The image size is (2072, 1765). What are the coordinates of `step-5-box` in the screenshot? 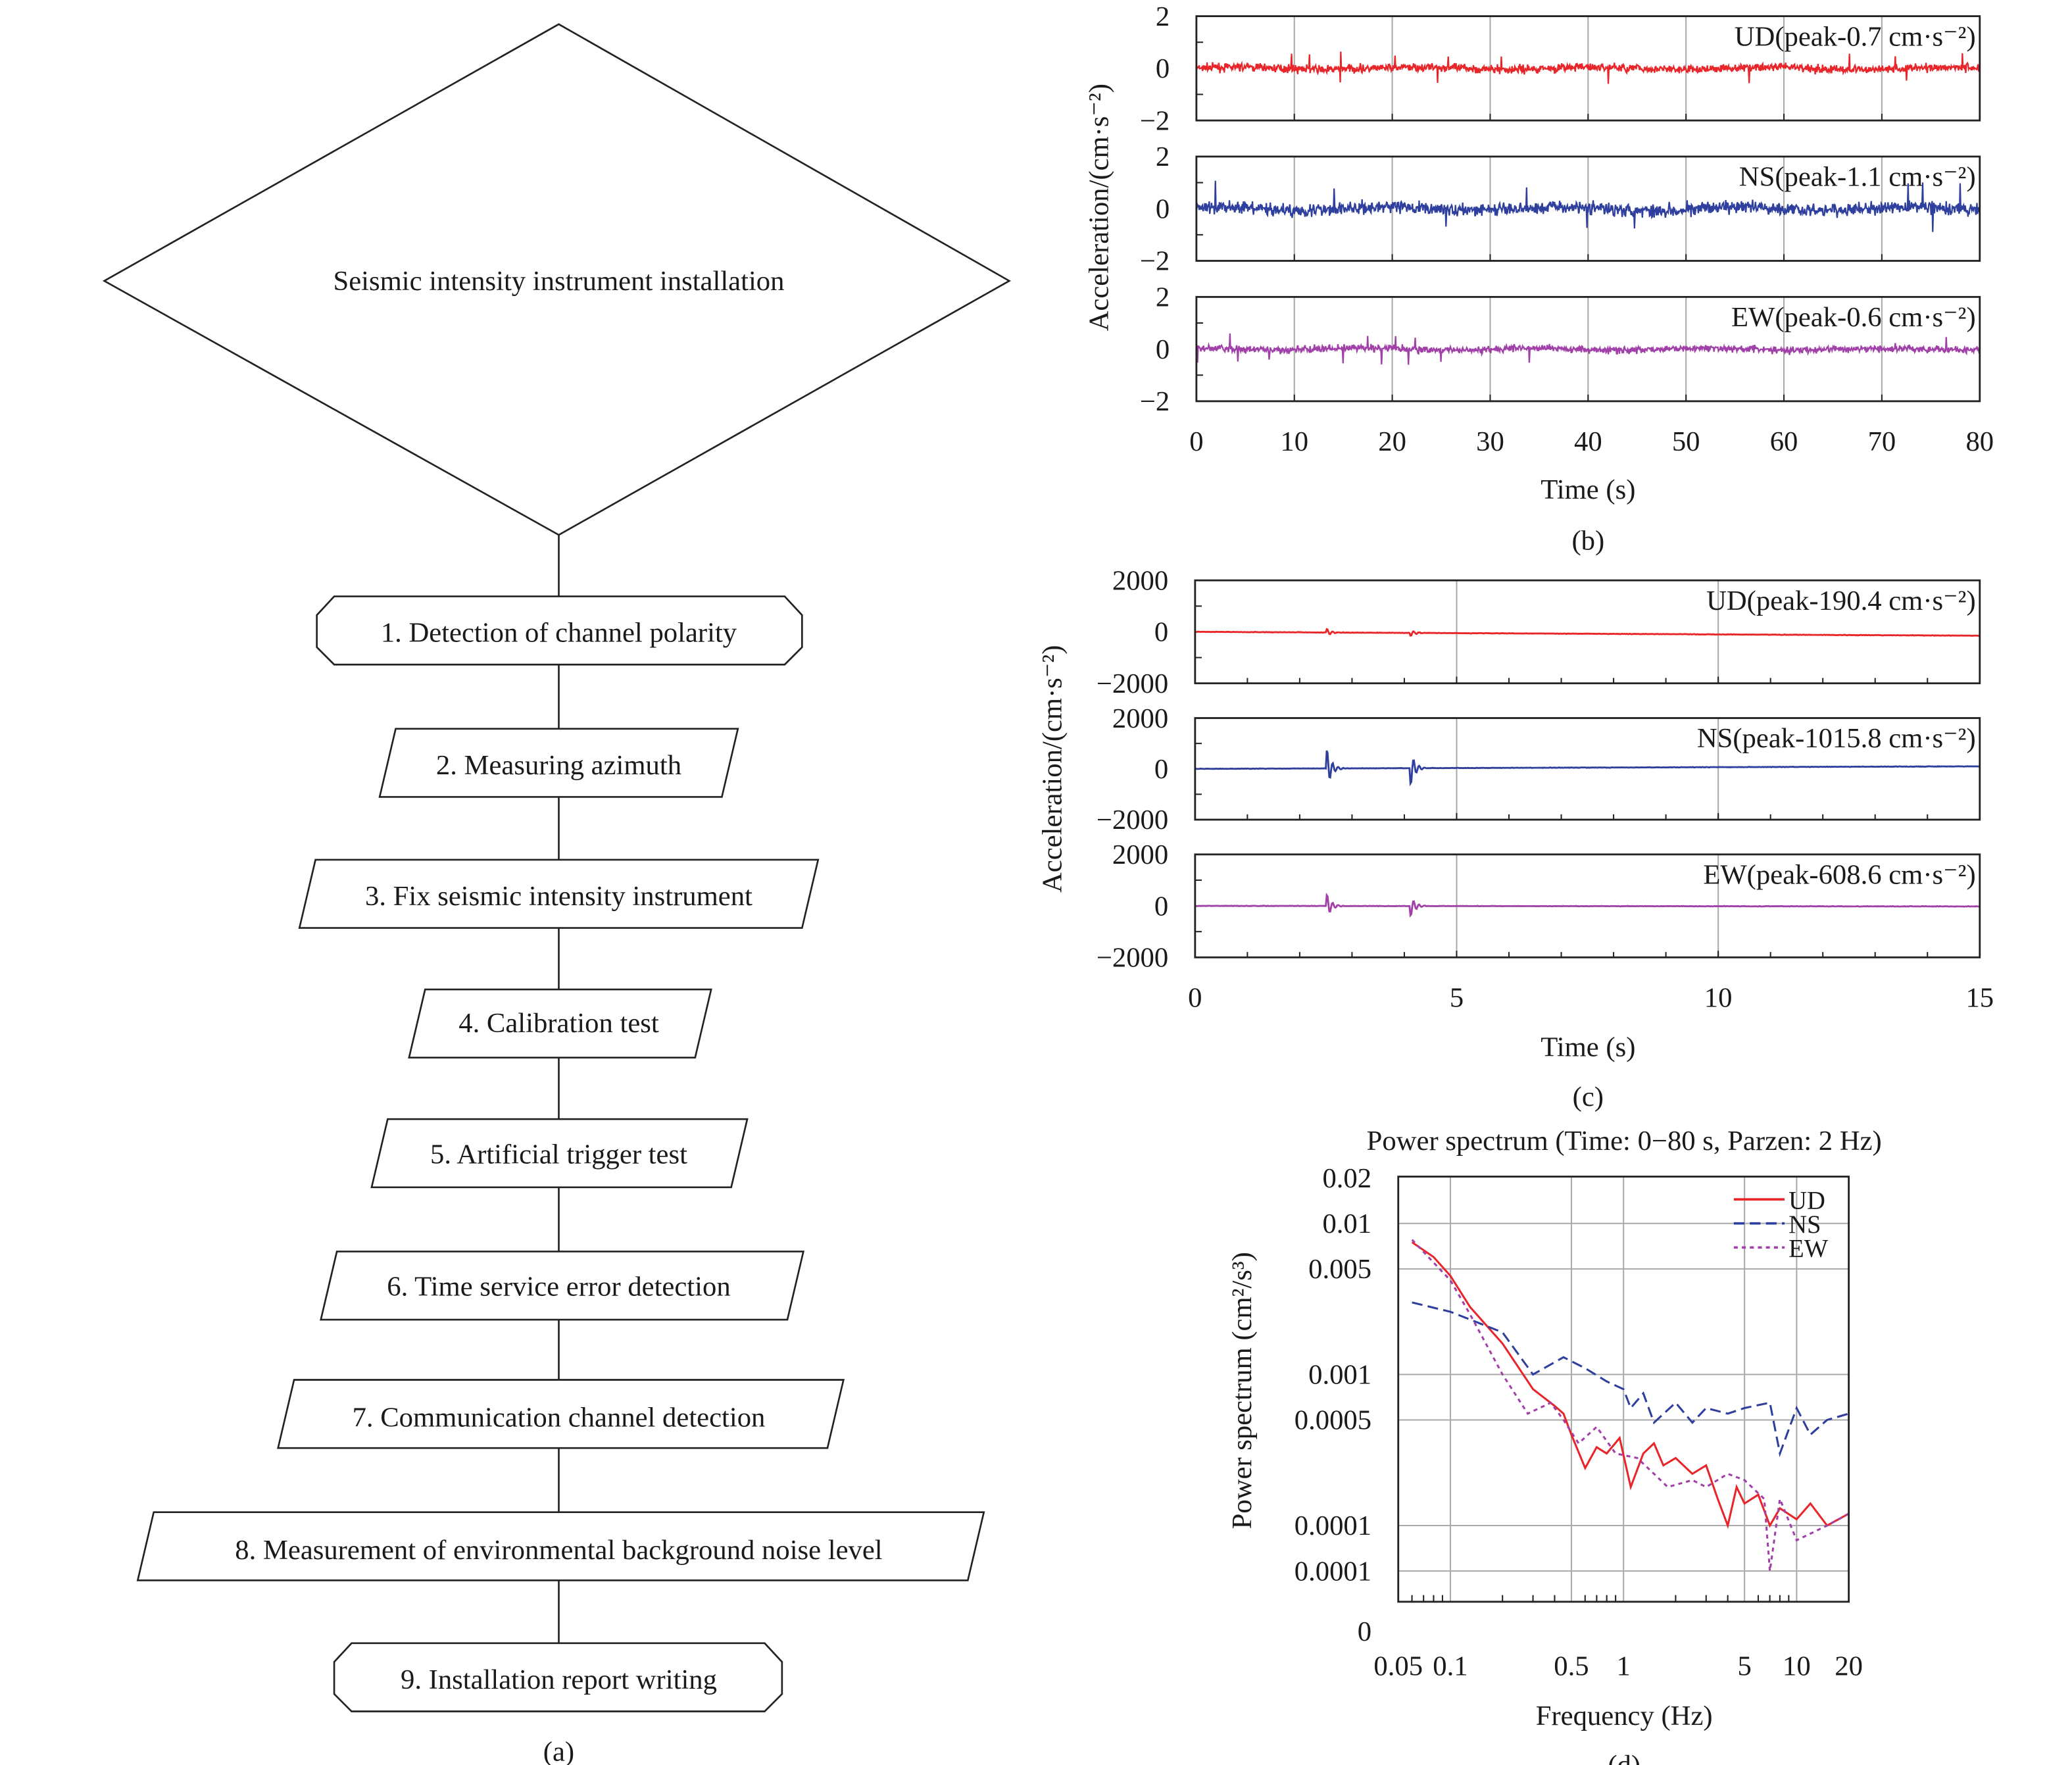 It's located at (559, 1153).